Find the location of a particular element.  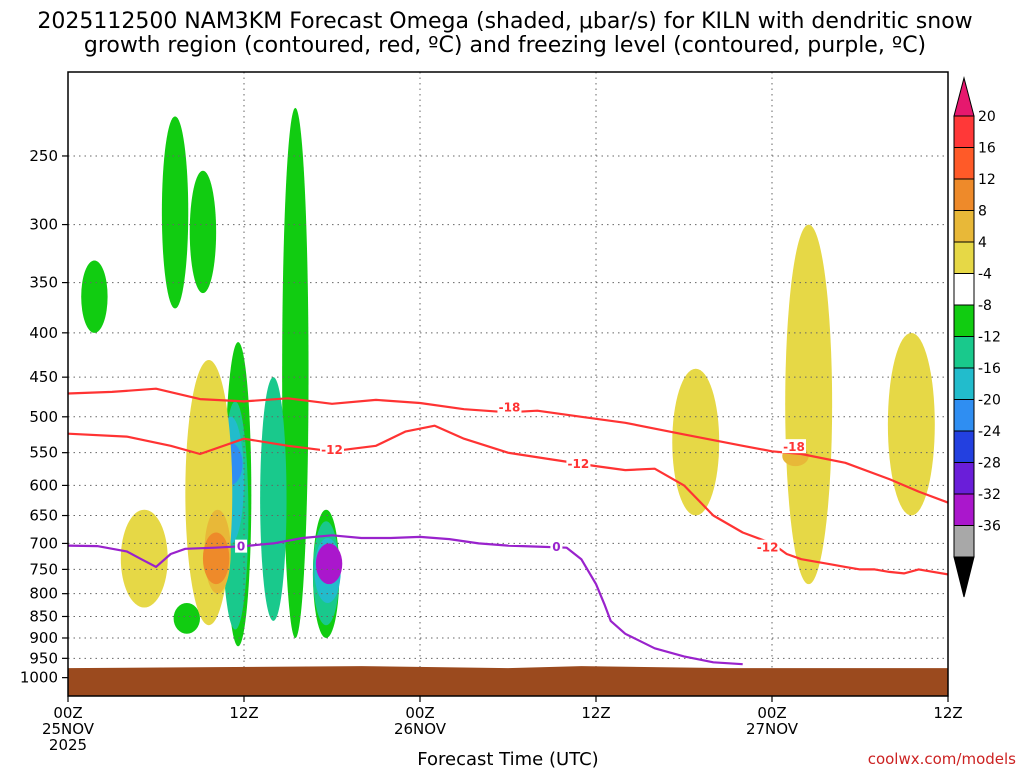

dgz-label-2: -12 is located at coordinates (579, 464).